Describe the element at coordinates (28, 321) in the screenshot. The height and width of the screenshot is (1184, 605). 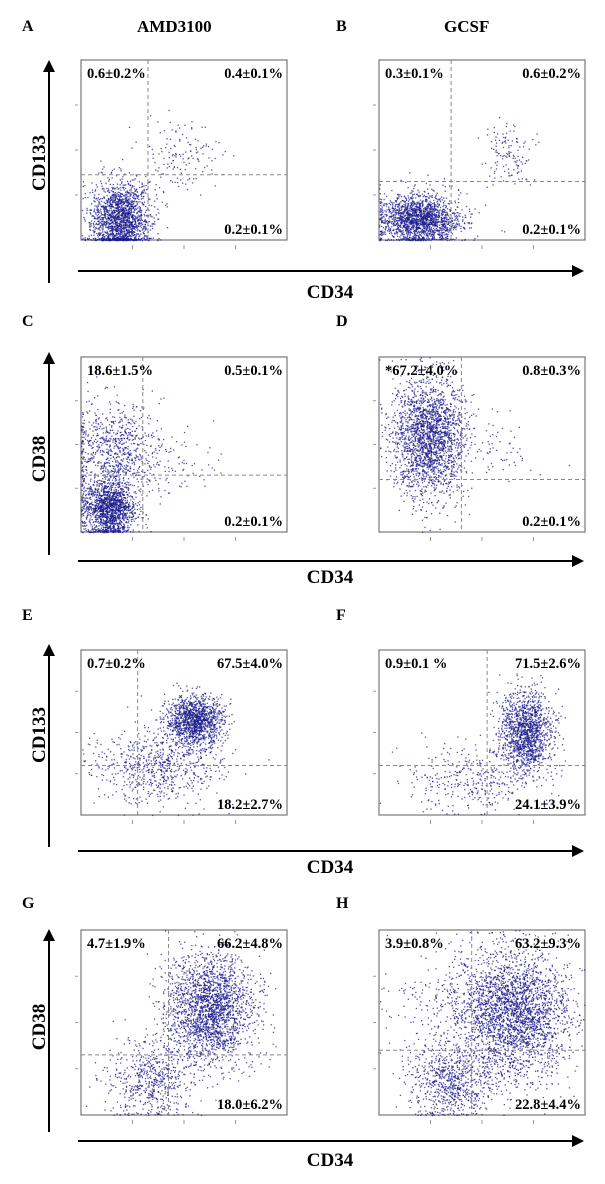
I see `panel-label-c: C` at that location.